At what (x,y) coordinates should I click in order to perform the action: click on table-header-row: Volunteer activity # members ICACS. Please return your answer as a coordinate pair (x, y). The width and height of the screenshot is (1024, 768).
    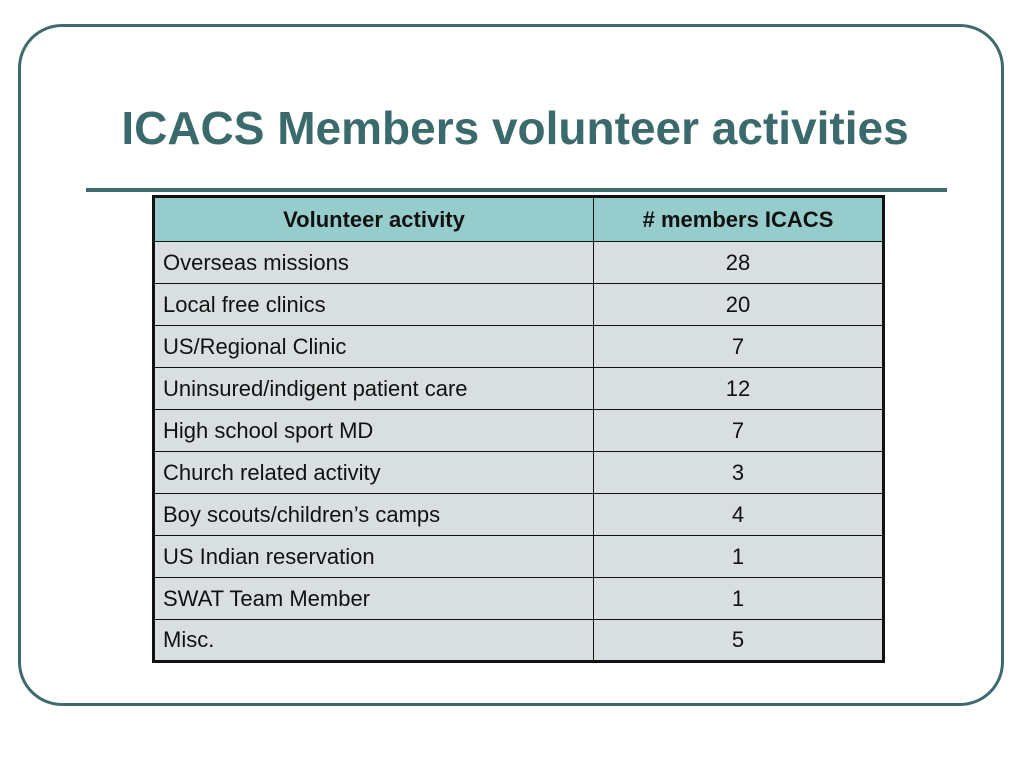
    Looking at the image, I should click on (518, 219).